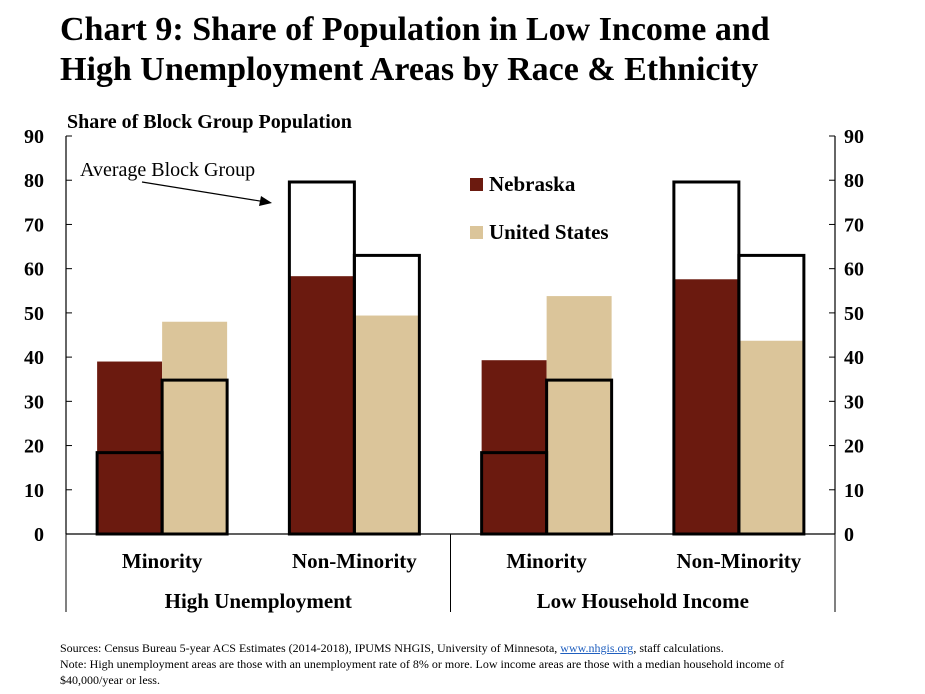 The height and width of the screenshot is (694, 925). I want to click on y-tick-label-left-40: 40, so click(34, 358).